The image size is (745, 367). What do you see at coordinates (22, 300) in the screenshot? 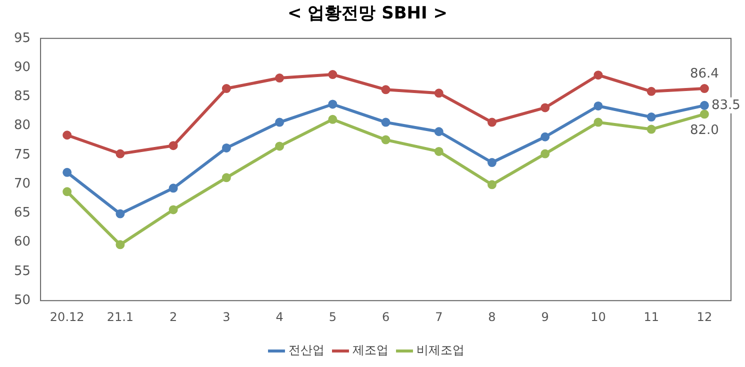
I see `y-tick-label: 50` at bounding box center [22, 300].